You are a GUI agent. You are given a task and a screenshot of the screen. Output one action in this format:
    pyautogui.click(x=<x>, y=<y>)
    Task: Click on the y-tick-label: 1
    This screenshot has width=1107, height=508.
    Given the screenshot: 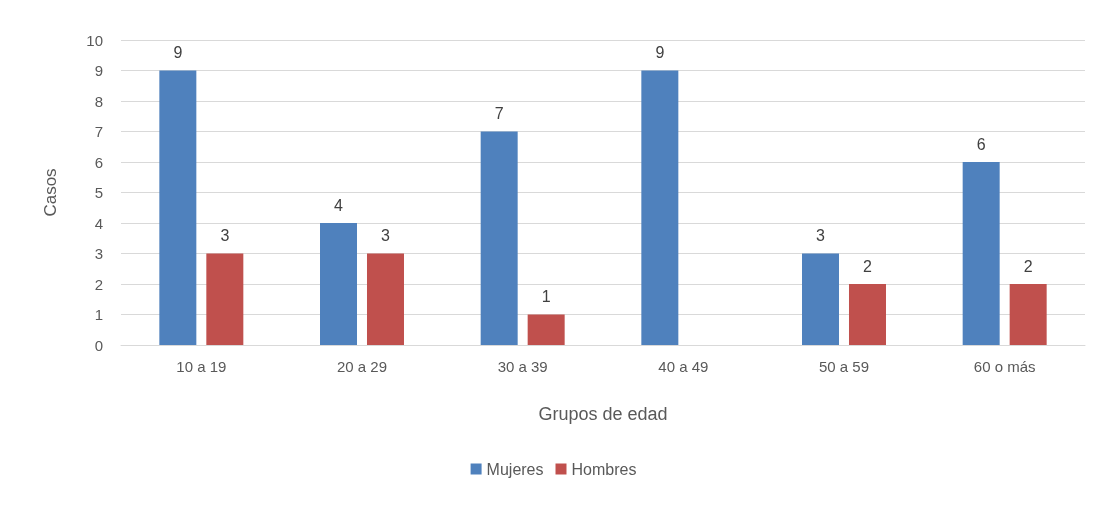 What is the action you would take?
    pyautogui.click(x=98, y=314)
    